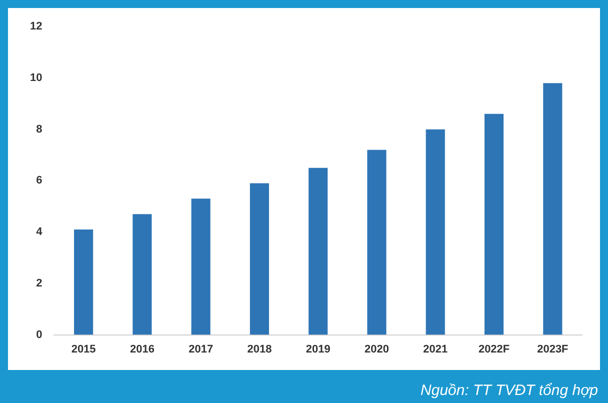 Image resolution: width=608 pixels, height=403 pixels. Describe the element at coordinates (376, 349) in the screenshot. I see `x-tick-label: 2020` at that location.